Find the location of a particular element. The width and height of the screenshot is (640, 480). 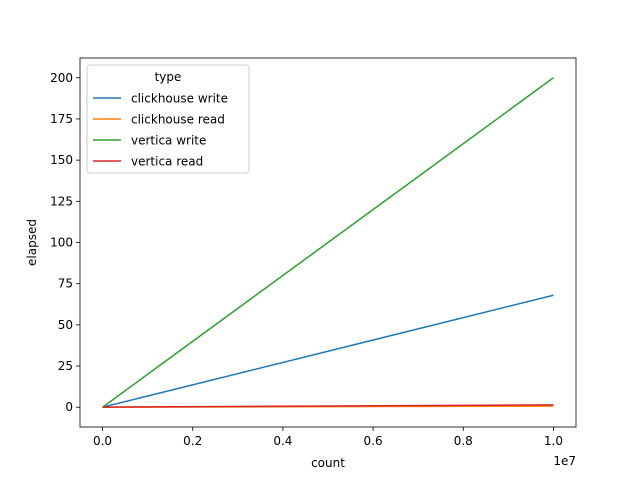

y-tick-label: 175 is located at coordinates (61, 119).